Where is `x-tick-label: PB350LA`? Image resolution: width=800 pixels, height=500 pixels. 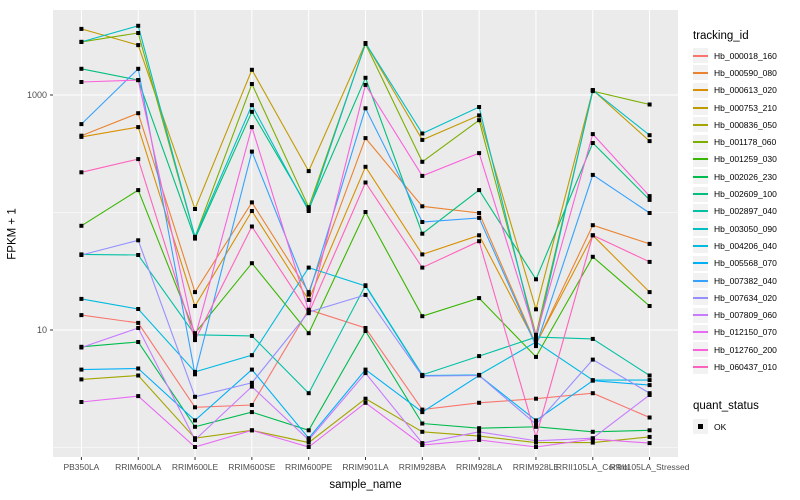
x-tick-label: PB350LA is located at coordinates (81, 467).